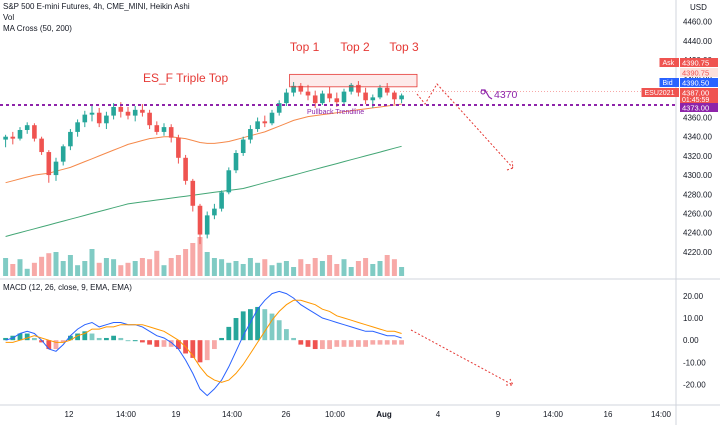 This screenshot has width=720, height=425. Describe the element at coordinates (353, 80) in the screenshot. I see `triple-top-box` at that location.